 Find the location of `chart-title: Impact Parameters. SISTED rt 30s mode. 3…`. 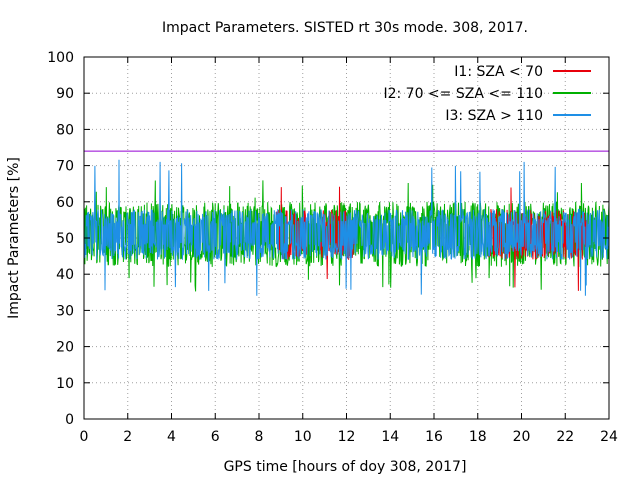

chart-title: Impact Parameters. SISTED rt 30s mode. 3… is located at coordinates (345, 28).